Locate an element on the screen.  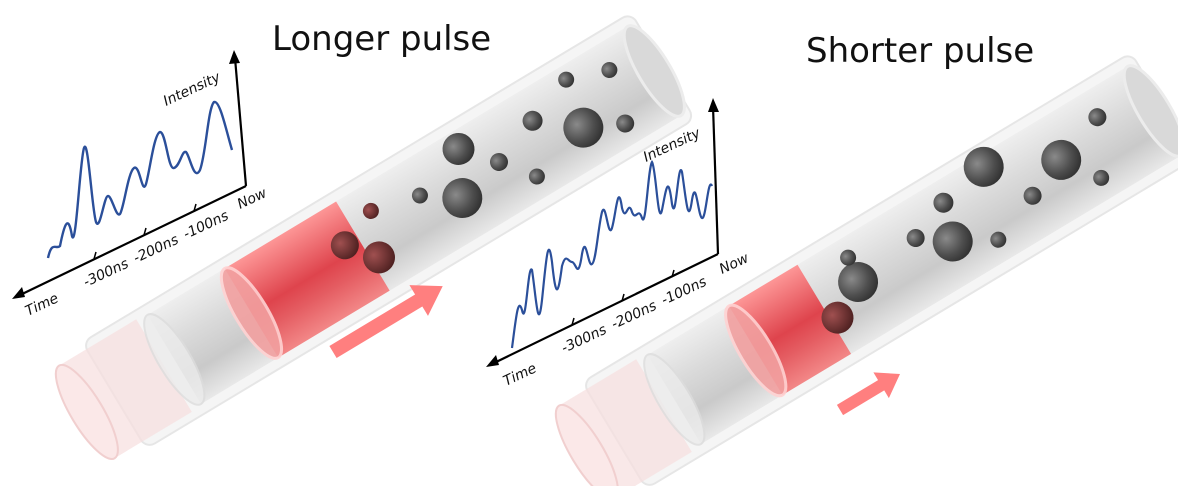
panel-title: Longer pulse is located at coordinates (381, 39).